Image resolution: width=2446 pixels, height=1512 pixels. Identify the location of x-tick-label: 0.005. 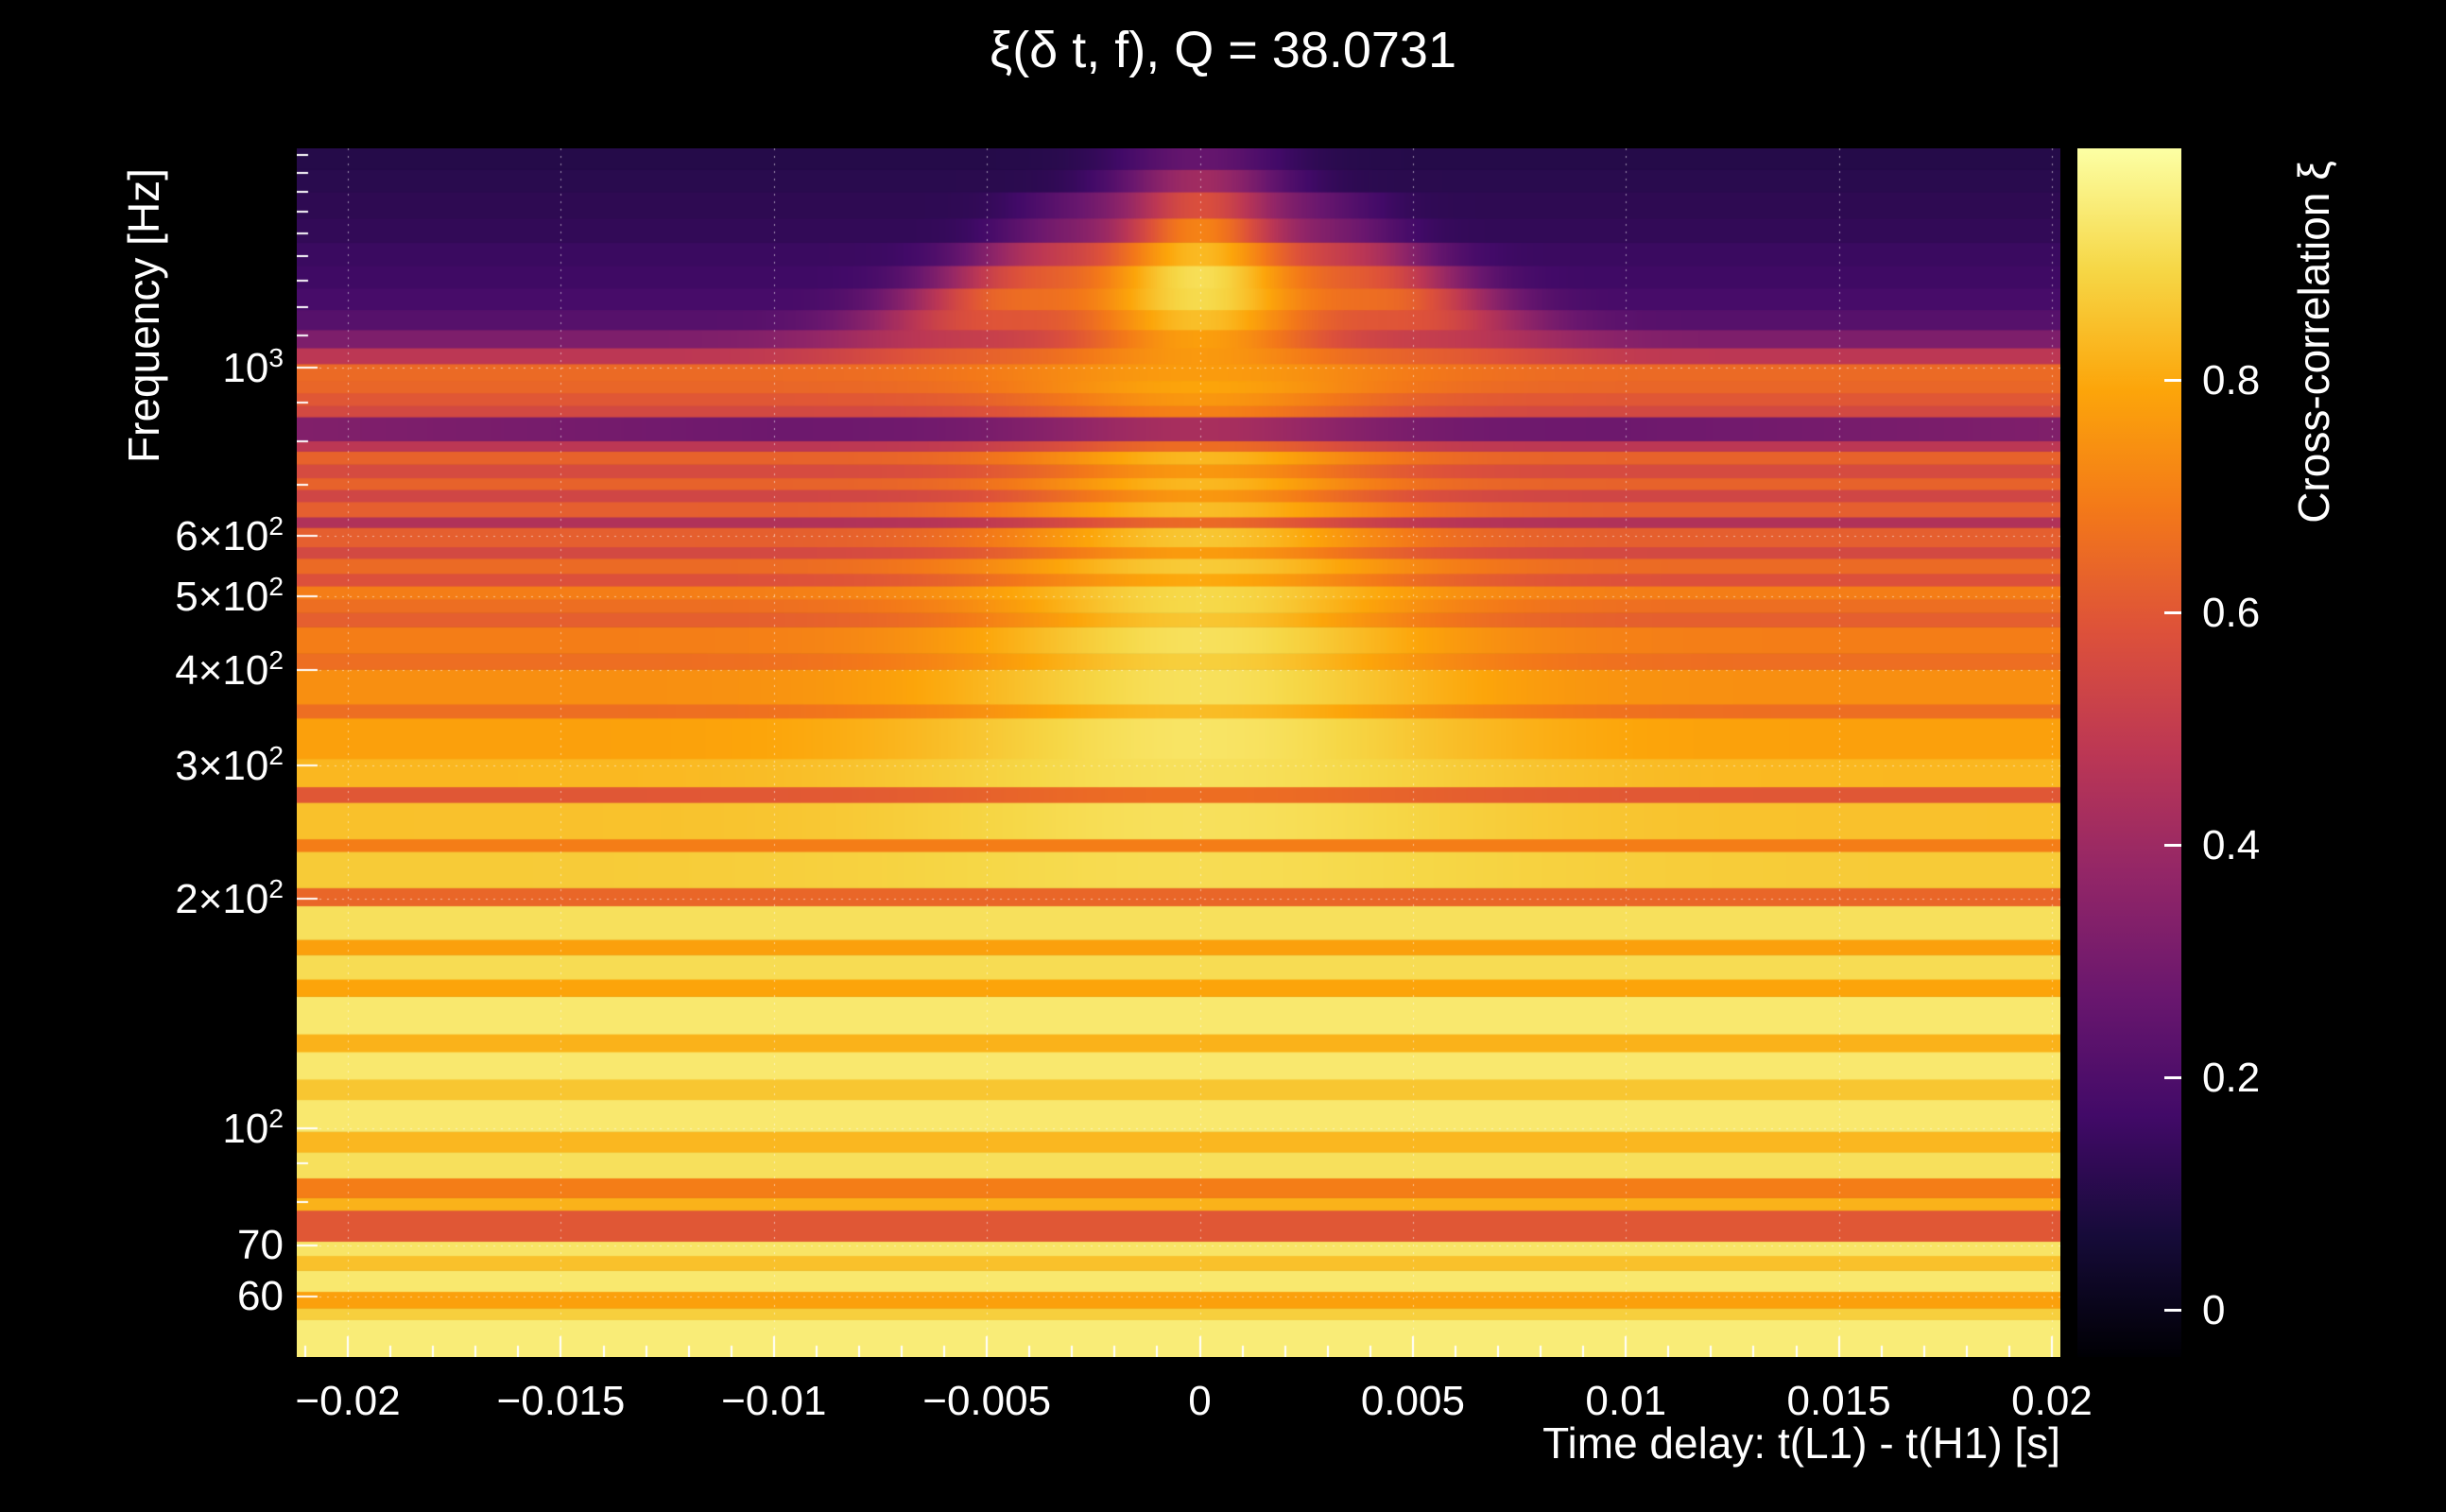
(1412, 1401).